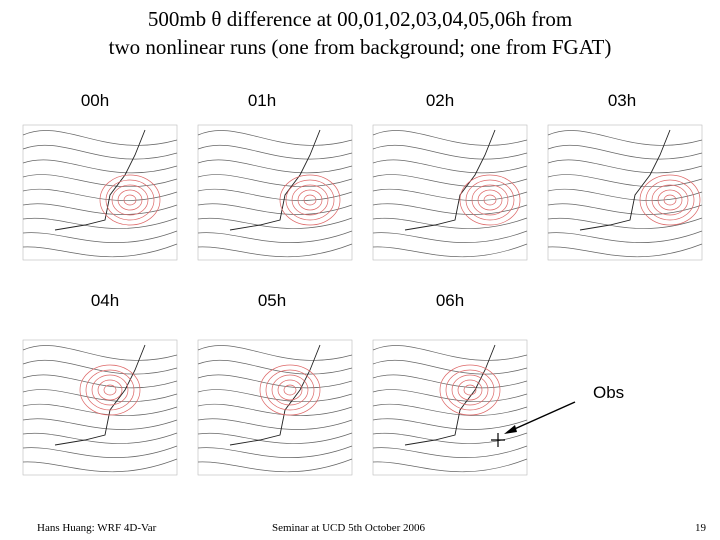 The image size is (720, 540). Describe the element at coordinates (440, 100) in the screenshot. I see `panel-label: 02h` at that location.